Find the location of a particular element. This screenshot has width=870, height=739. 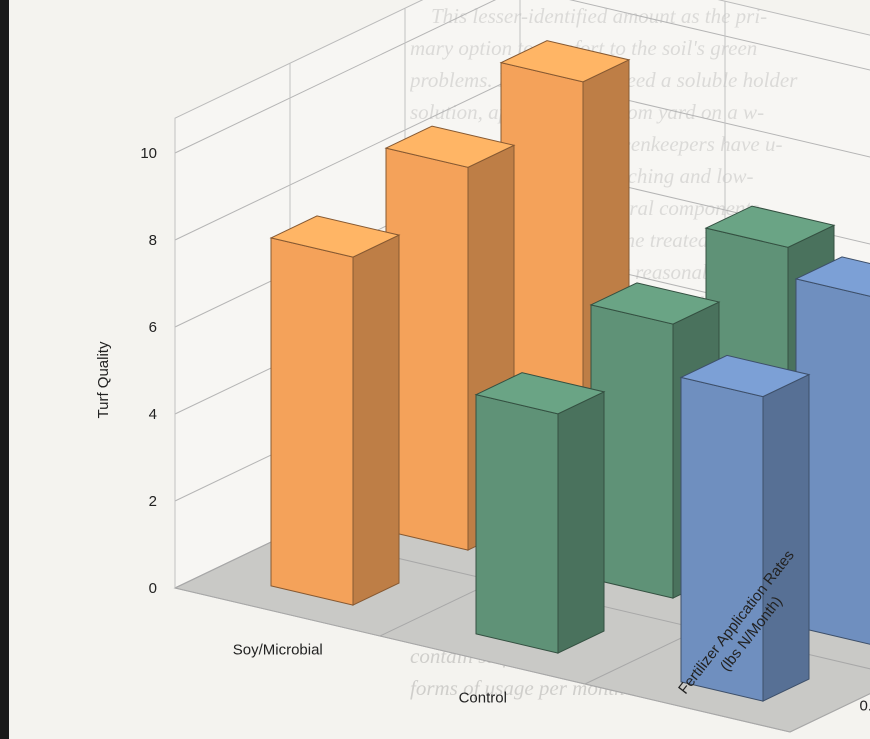

bar-inorg--0.10 is located at coordinates (745, 528).